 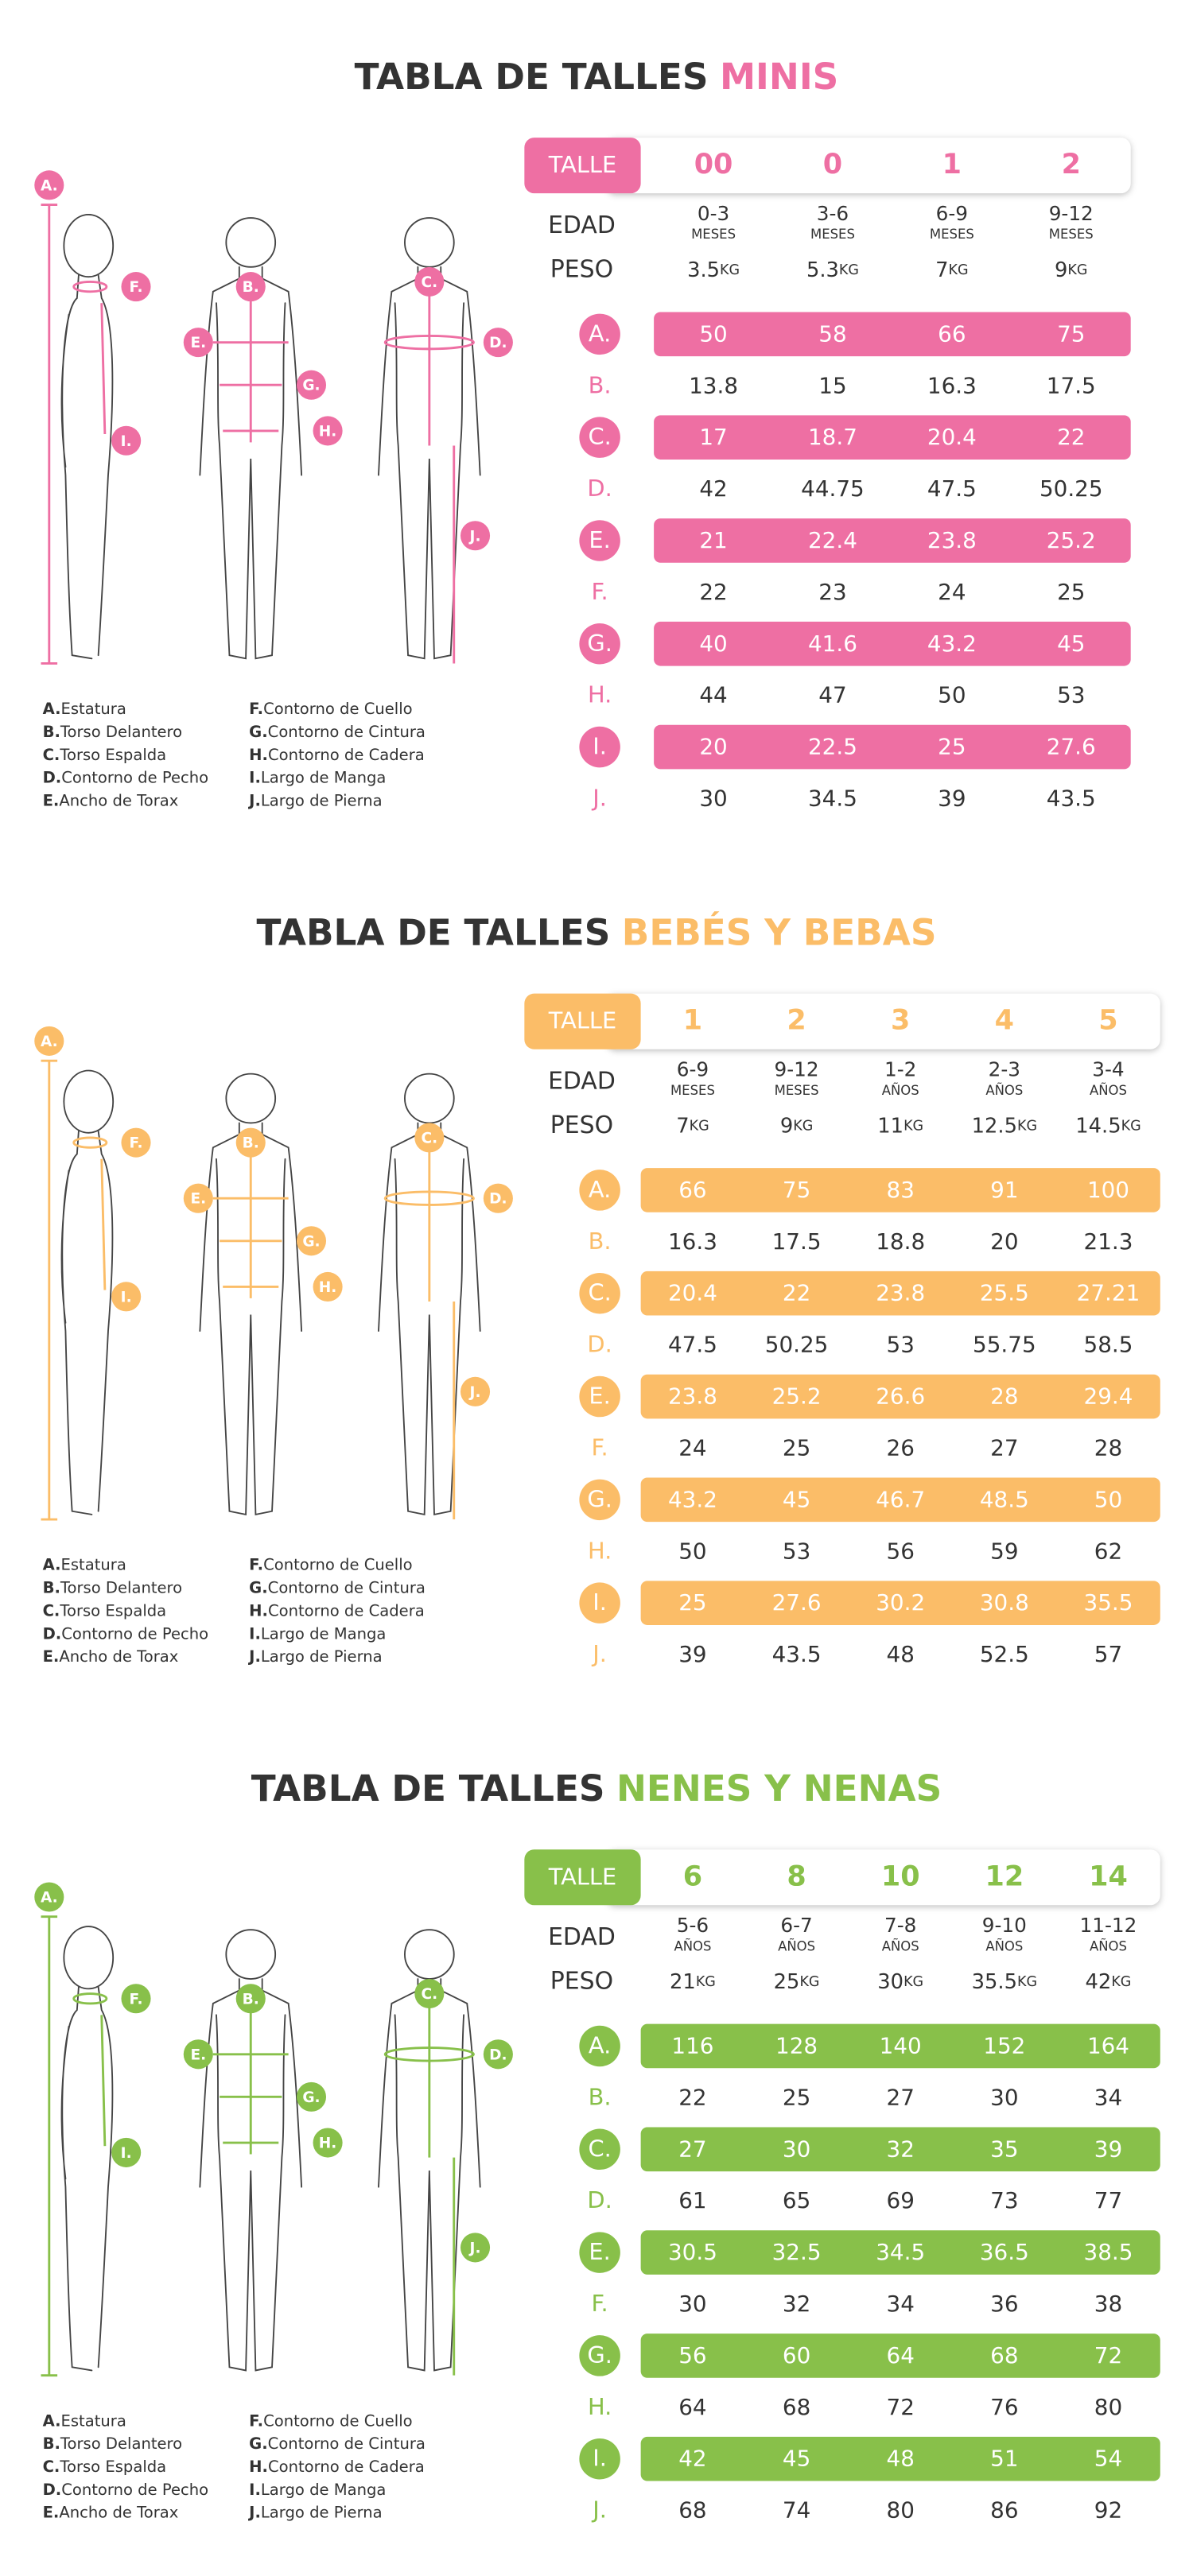 What do you see at coordinates (901, 2046) in the screenshot?
I see `measure-value: 140` at bounding box center [901, 2046].